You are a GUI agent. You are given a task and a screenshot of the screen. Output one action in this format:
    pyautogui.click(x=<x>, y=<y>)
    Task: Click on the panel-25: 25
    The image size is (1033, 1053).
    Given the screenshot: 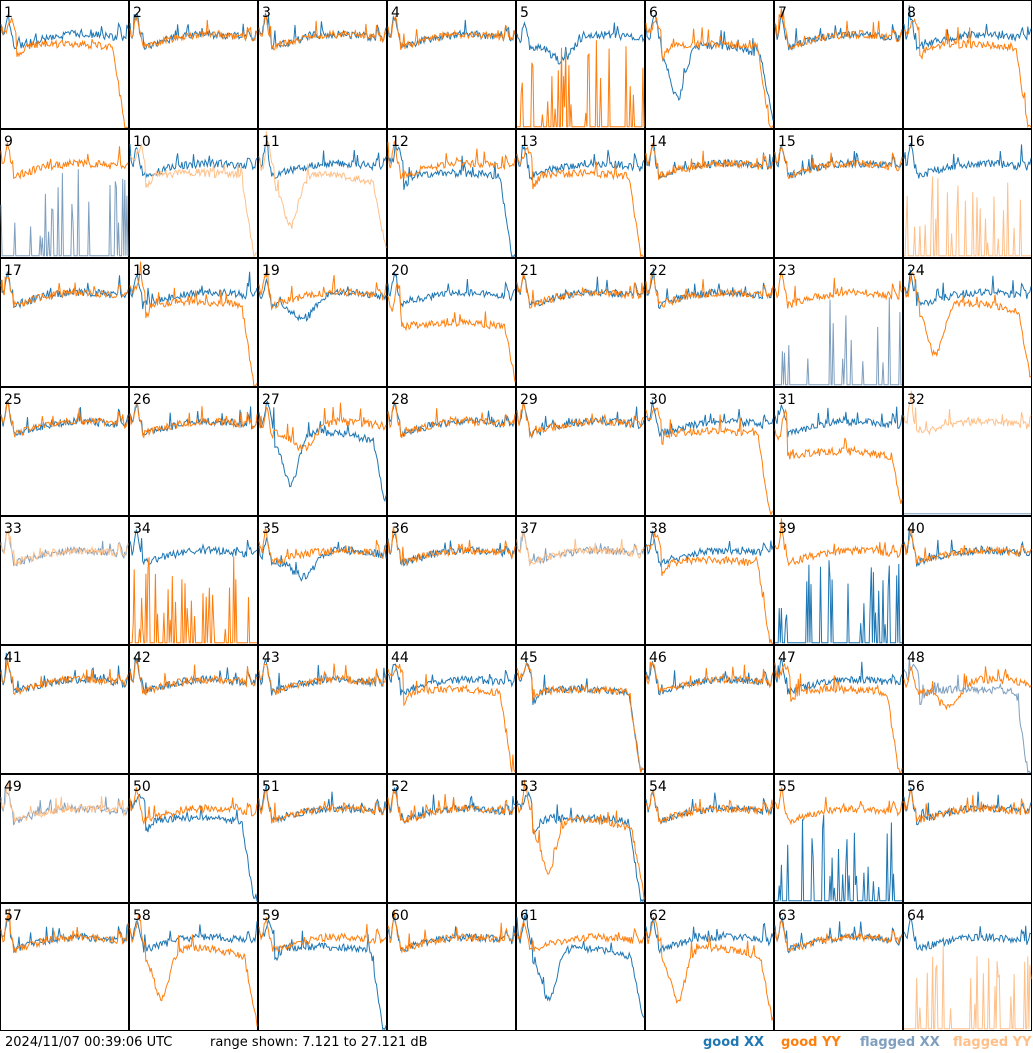 What is the action you would take?
    pyautogui.click(x=64, y=451)
    